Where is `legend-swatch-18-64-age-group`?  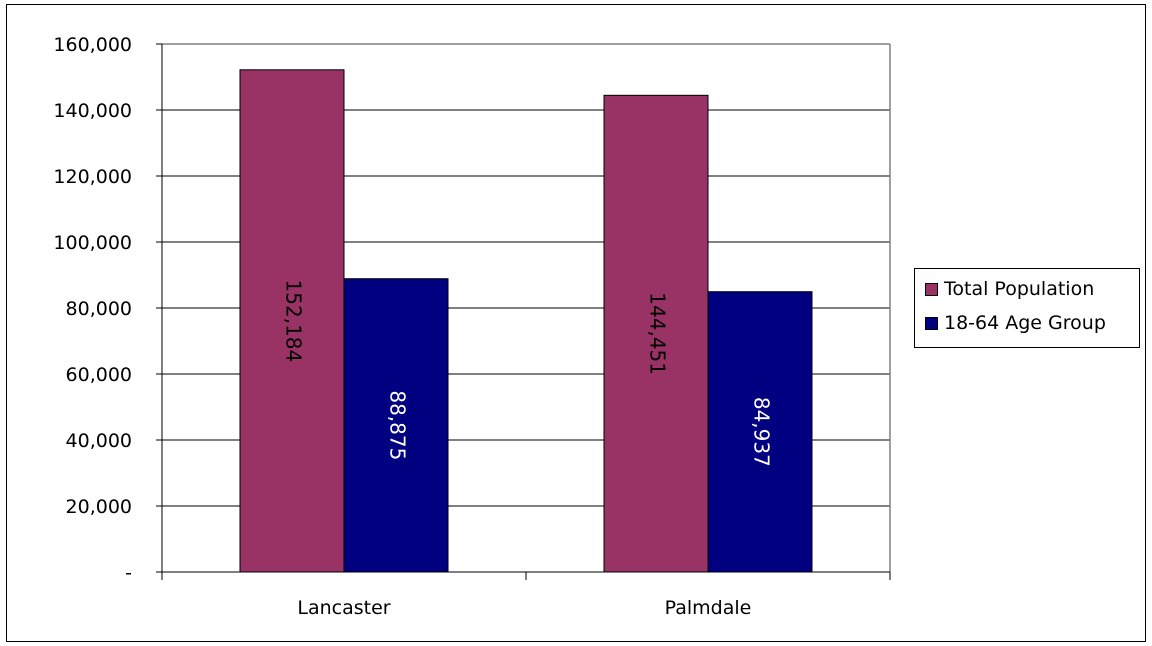
legend-swatch-18-64-age-group is located at coordinates (931, 323).